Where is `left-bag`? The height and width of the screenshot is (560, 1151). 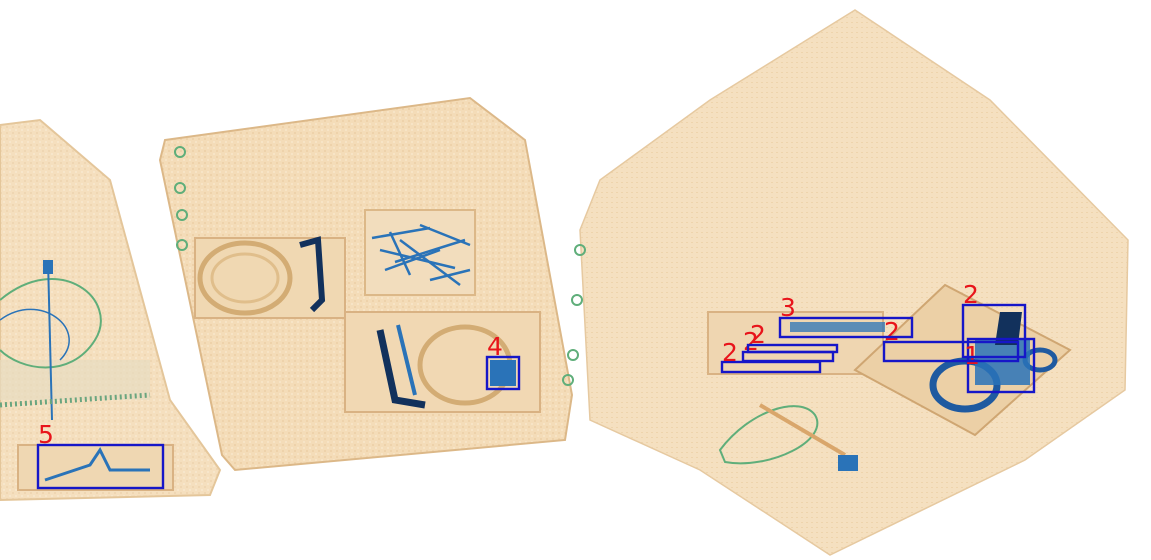 left-bag is located at coordinates (111, 310).